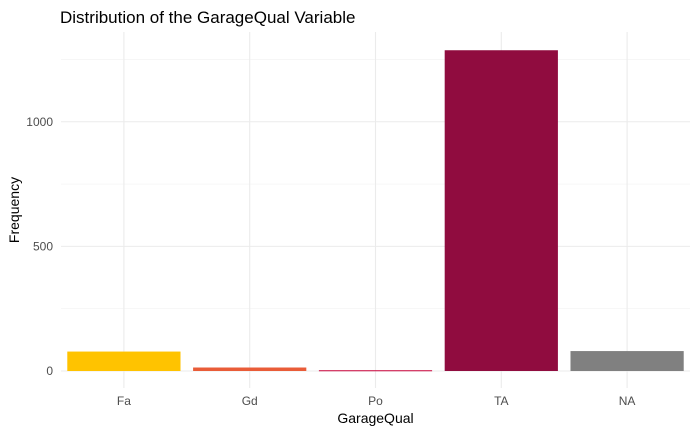 The width and height of the screenshot is (700, 432). Describe the element at coordinates (627, 401) in the screenshot. I see `x-tick-label: NA` at that location.